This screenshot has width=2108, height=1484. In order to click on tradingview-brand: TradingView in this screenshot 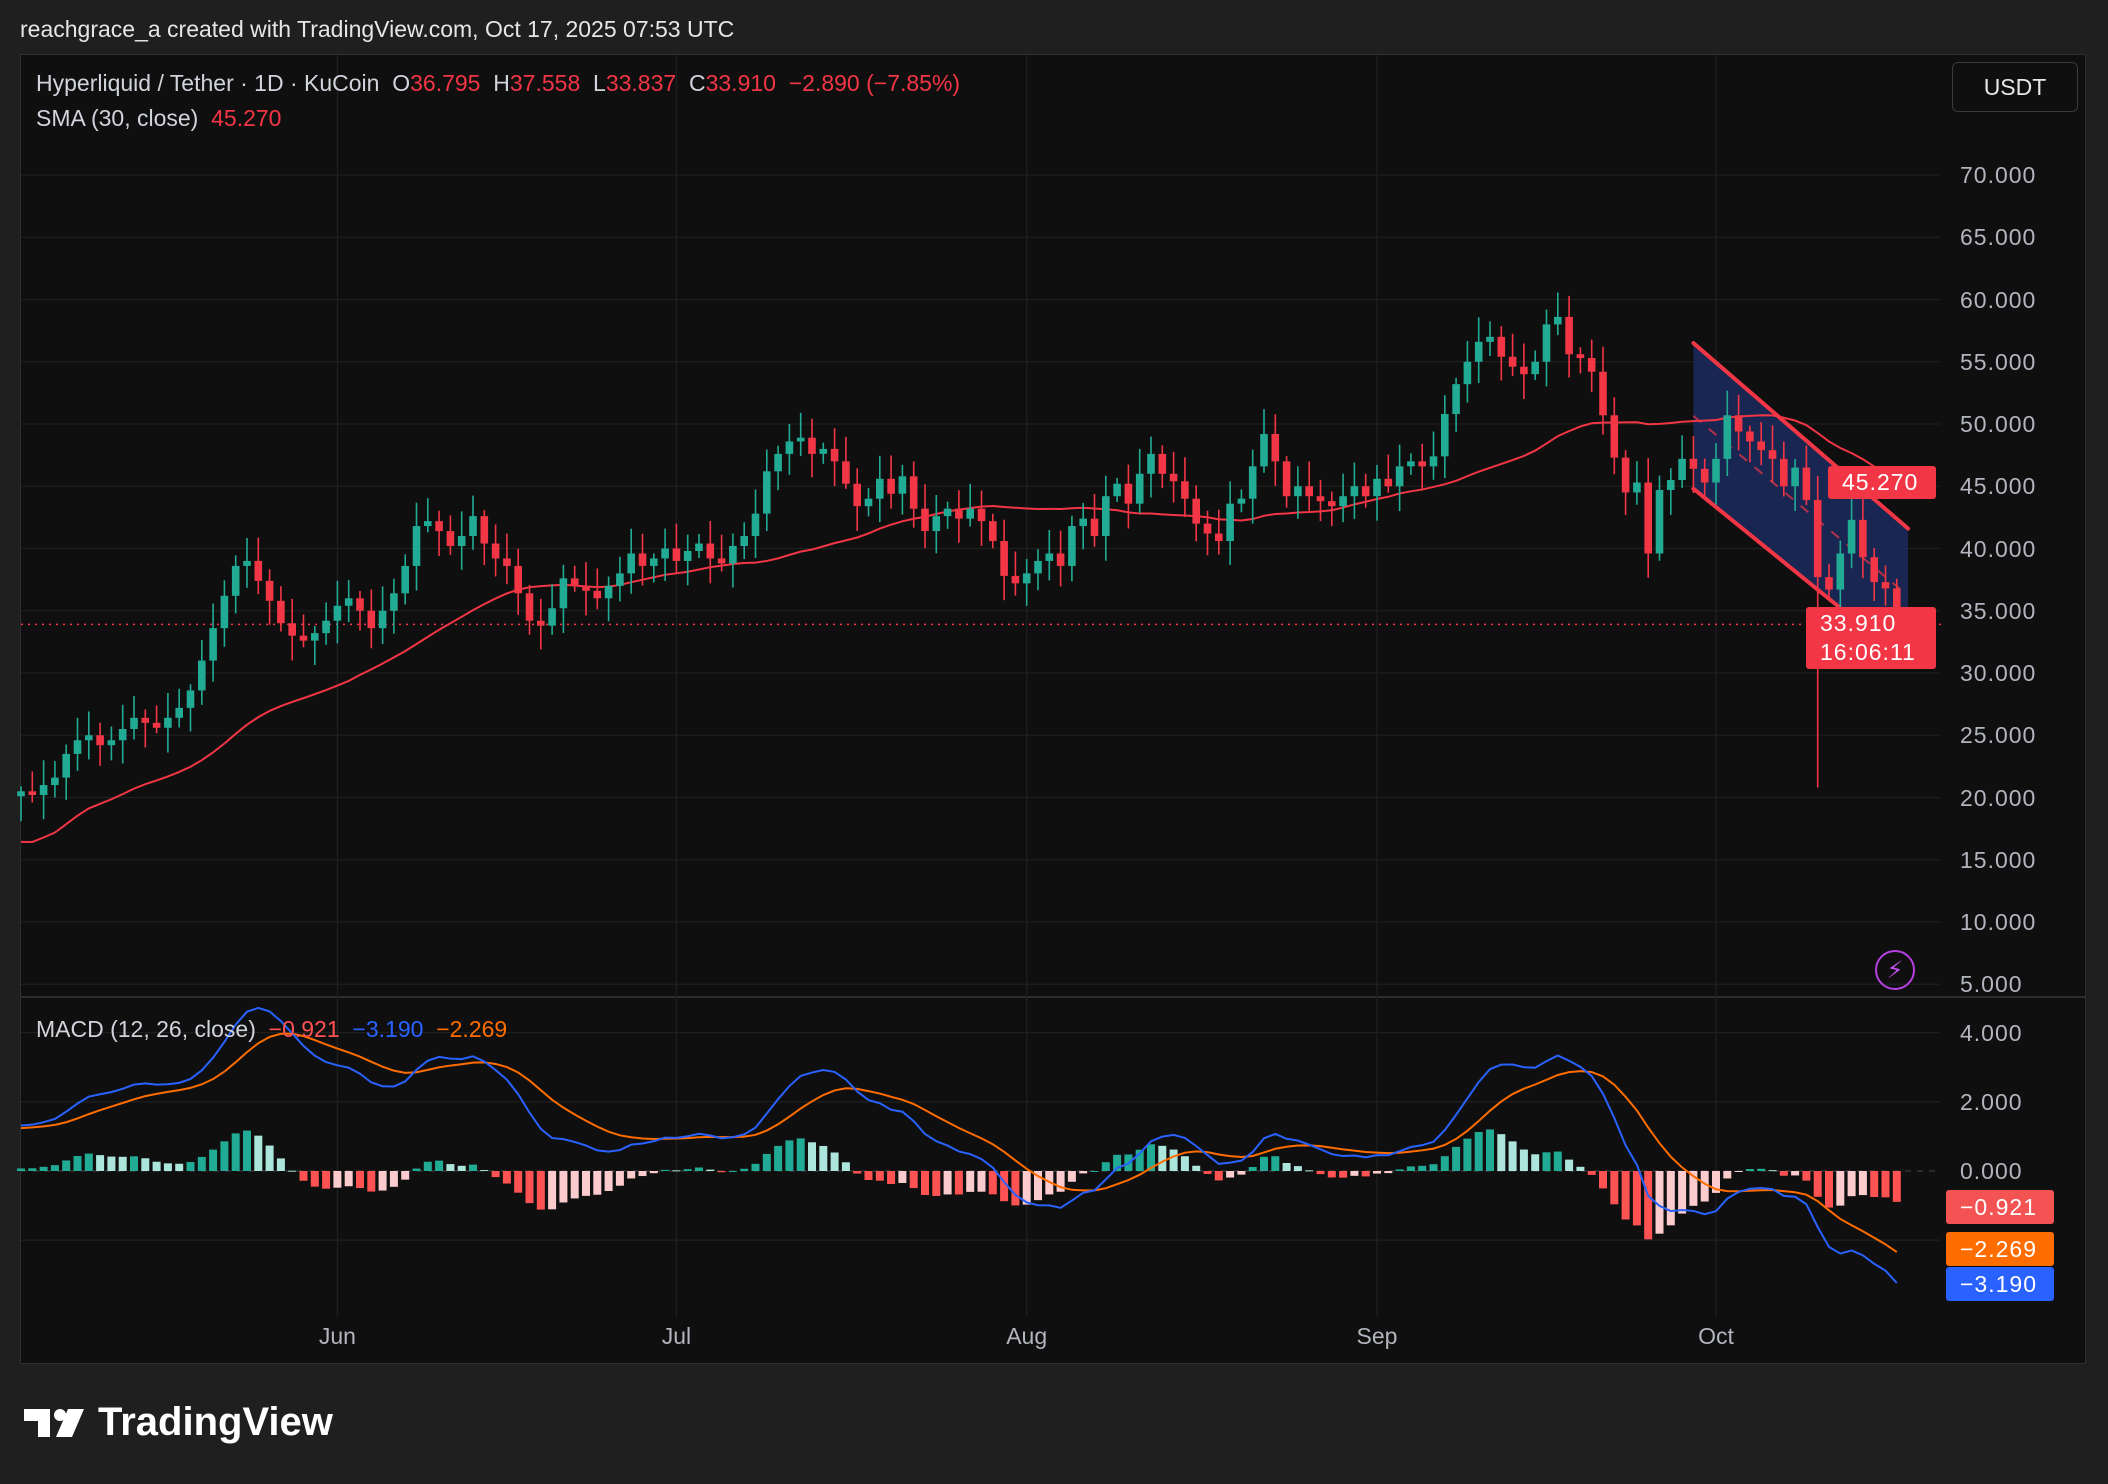, I will do `click(178, 1422)`.